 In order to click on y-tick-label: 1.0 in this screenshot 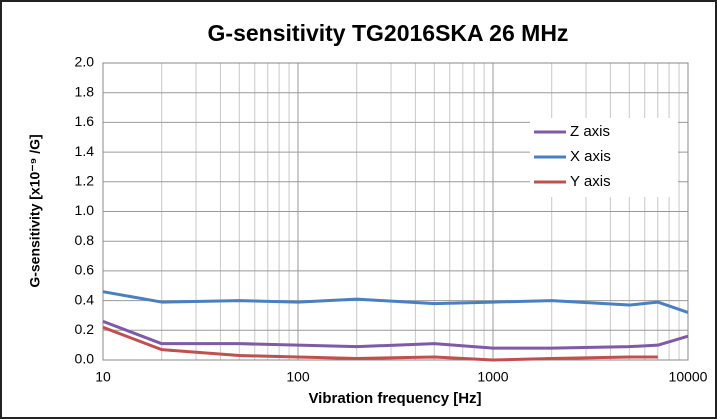, I will do `click(85, 210)`.